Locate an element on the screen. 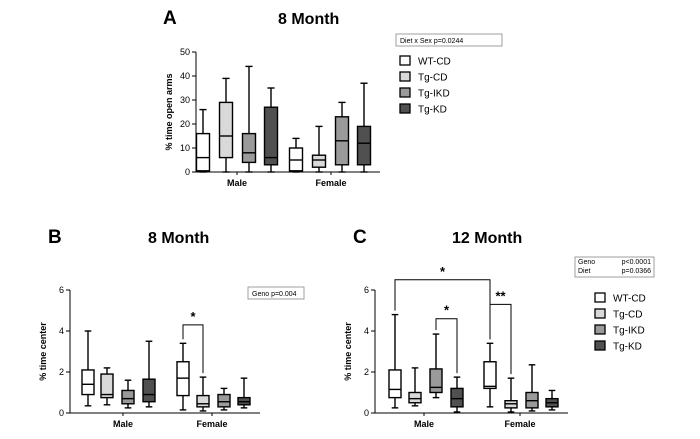 Image resolution: width=700 pixels, height=439 pixels. panel-a-stat-text: Diet x Sex p=0.0244 is located at coordinates (431, 41).